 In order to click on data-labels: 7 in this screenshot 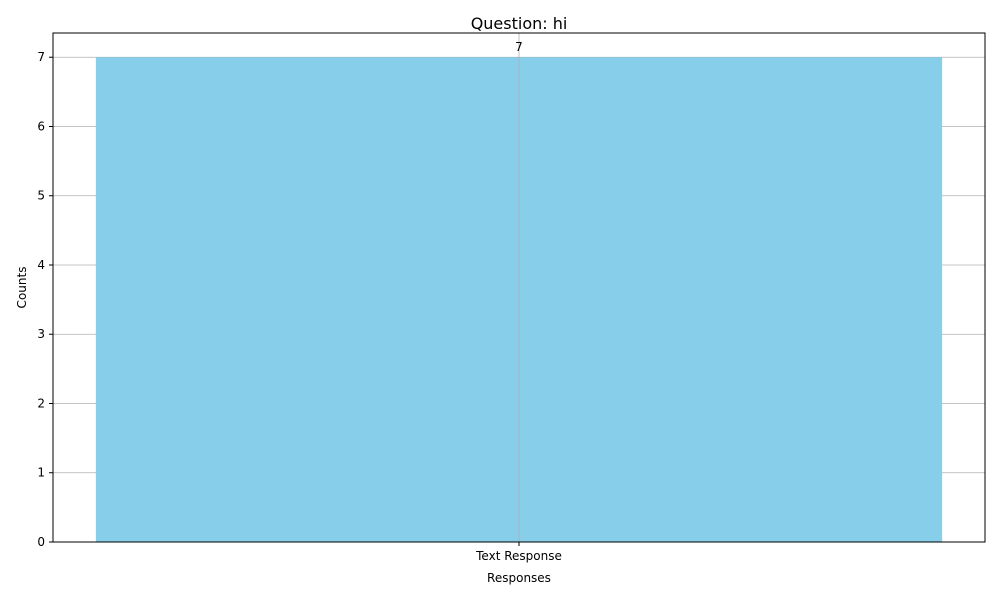, I will do `click(519, 47)`.